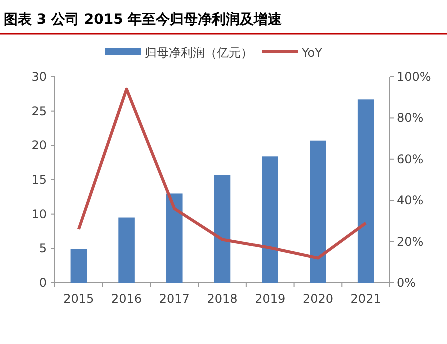 The height and width of the screenshot is (344, 447). I want to click on y-tick-label: 15, so click(39, 180).